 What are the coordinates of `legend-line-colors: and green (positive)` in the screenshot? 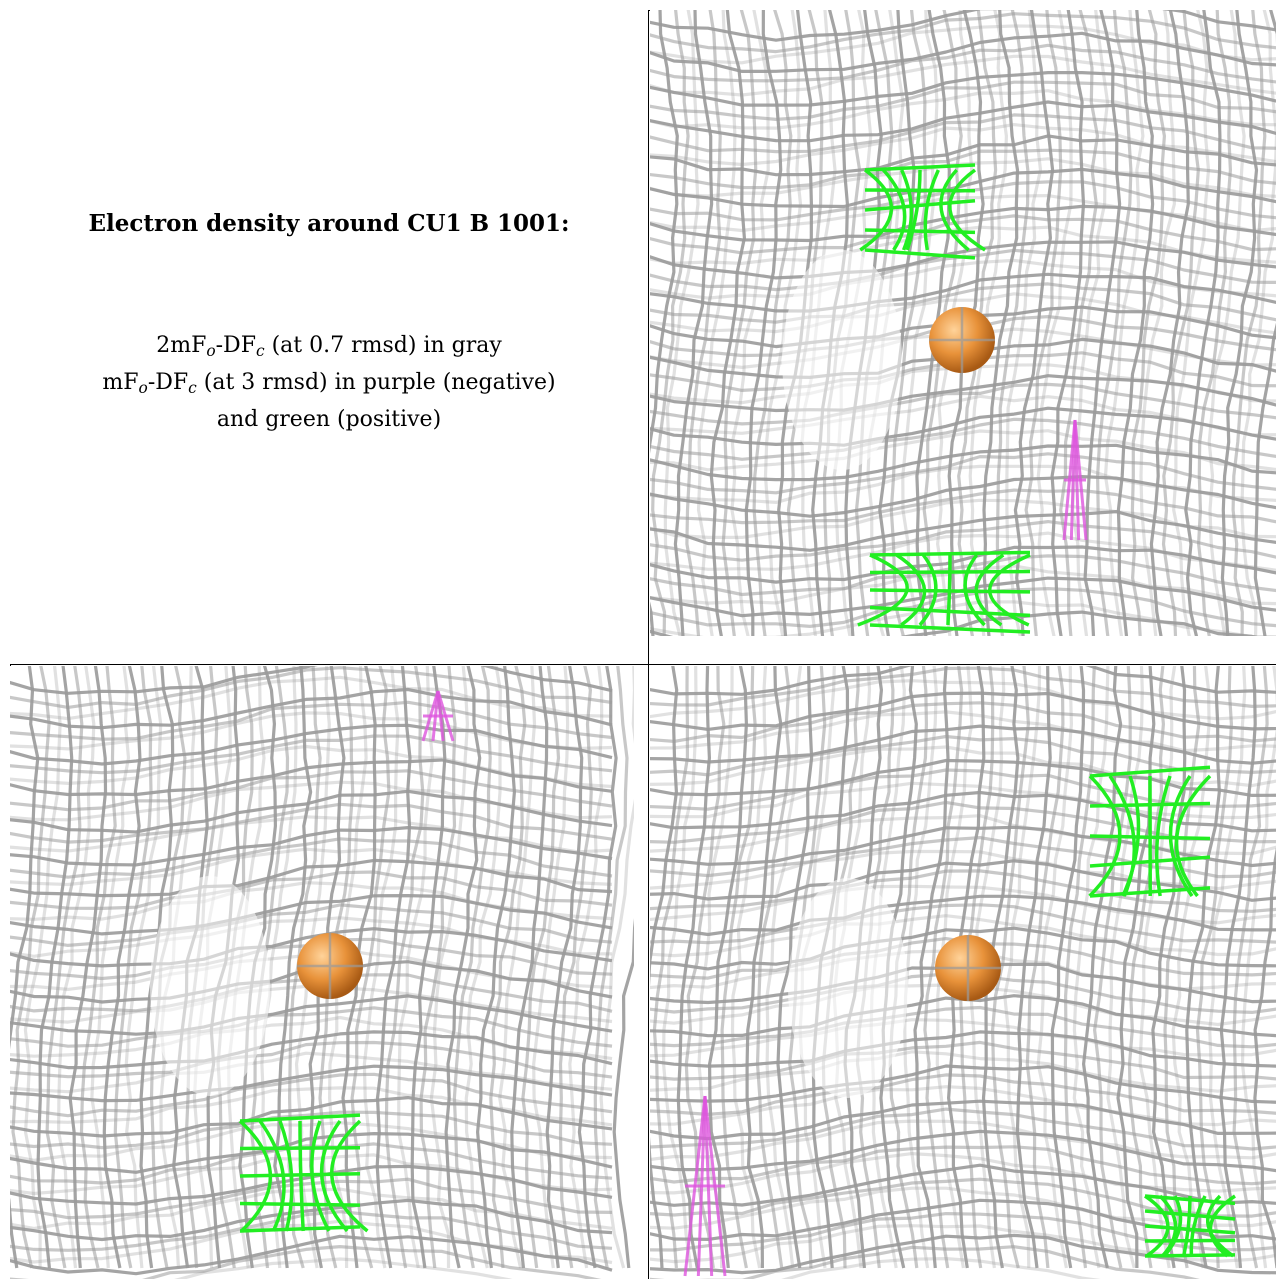 It's located at (329, 419).